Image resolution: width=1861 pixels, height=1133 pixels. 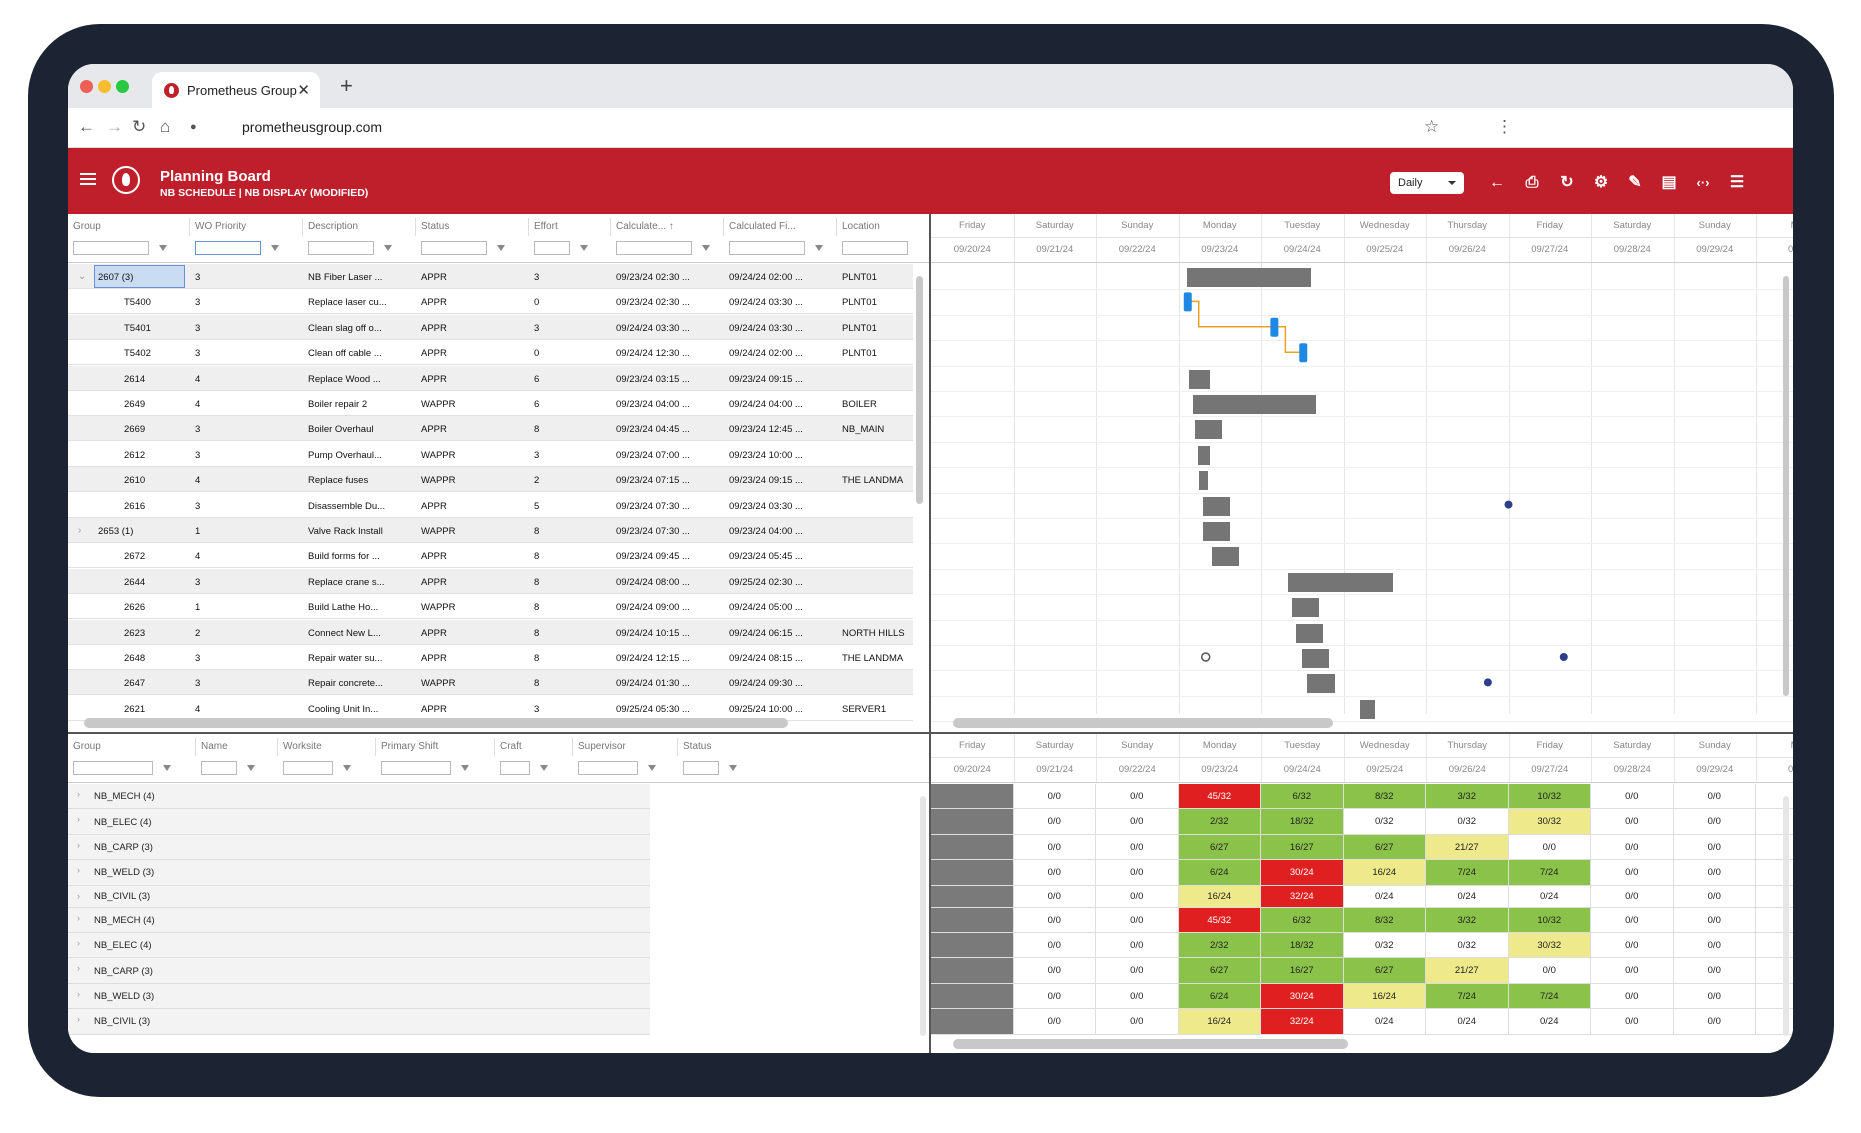 What do you see at coordinates (1274, 327) in the screenshot?
I see `task-milestone` at bounding box center [1274, 327].